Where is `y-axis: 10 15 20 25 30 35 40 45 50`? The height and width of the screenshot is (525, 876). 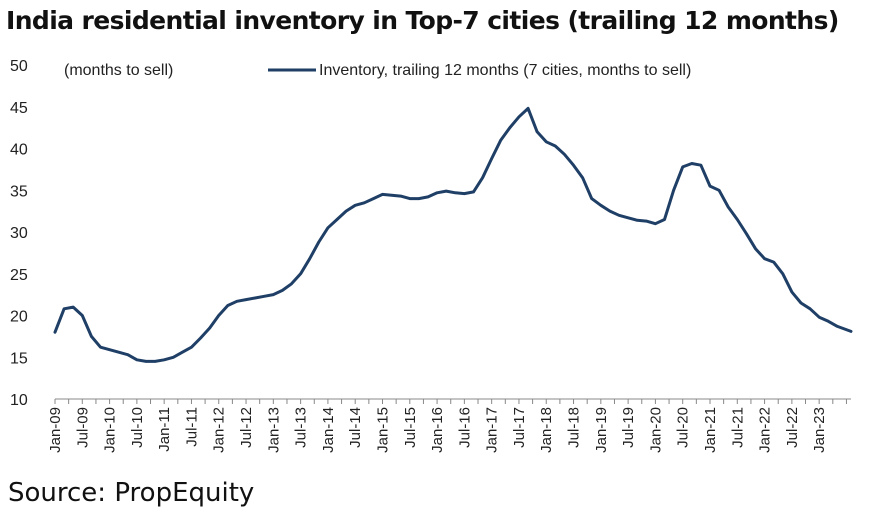 y-axis: 10 15 20 25 30 35 40 45 50 is located at coordinates (19, 233).